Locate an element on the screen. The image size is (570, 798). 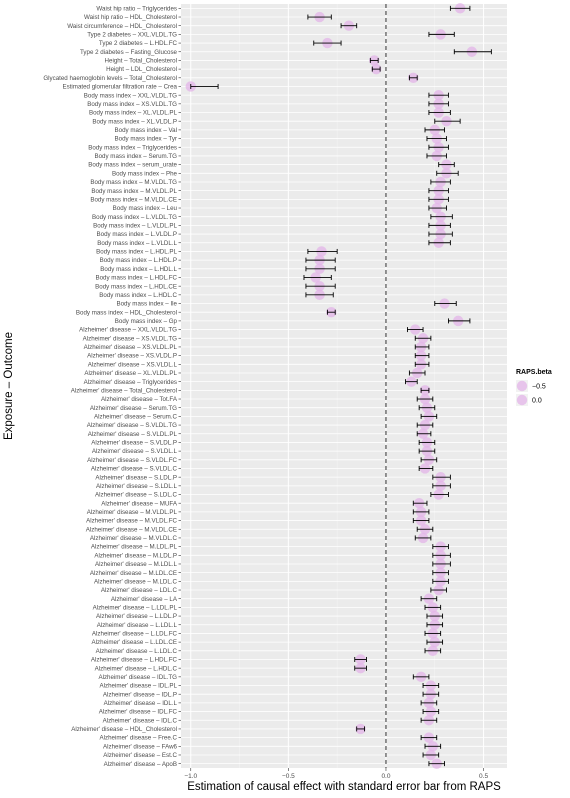
y-tick-label: Alzheimer' disease – L.LDL.PL is located at coordinates (135, 607).